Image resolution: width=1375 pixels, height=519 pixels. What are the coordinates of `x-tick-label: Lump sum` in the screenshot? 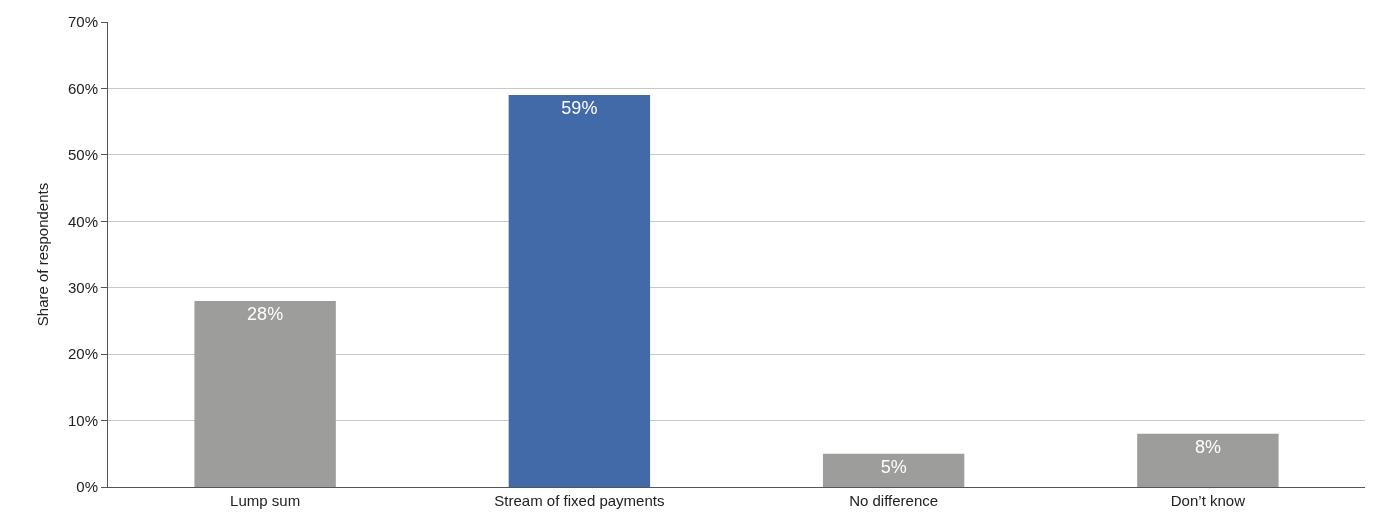 It's located at (265, 500).